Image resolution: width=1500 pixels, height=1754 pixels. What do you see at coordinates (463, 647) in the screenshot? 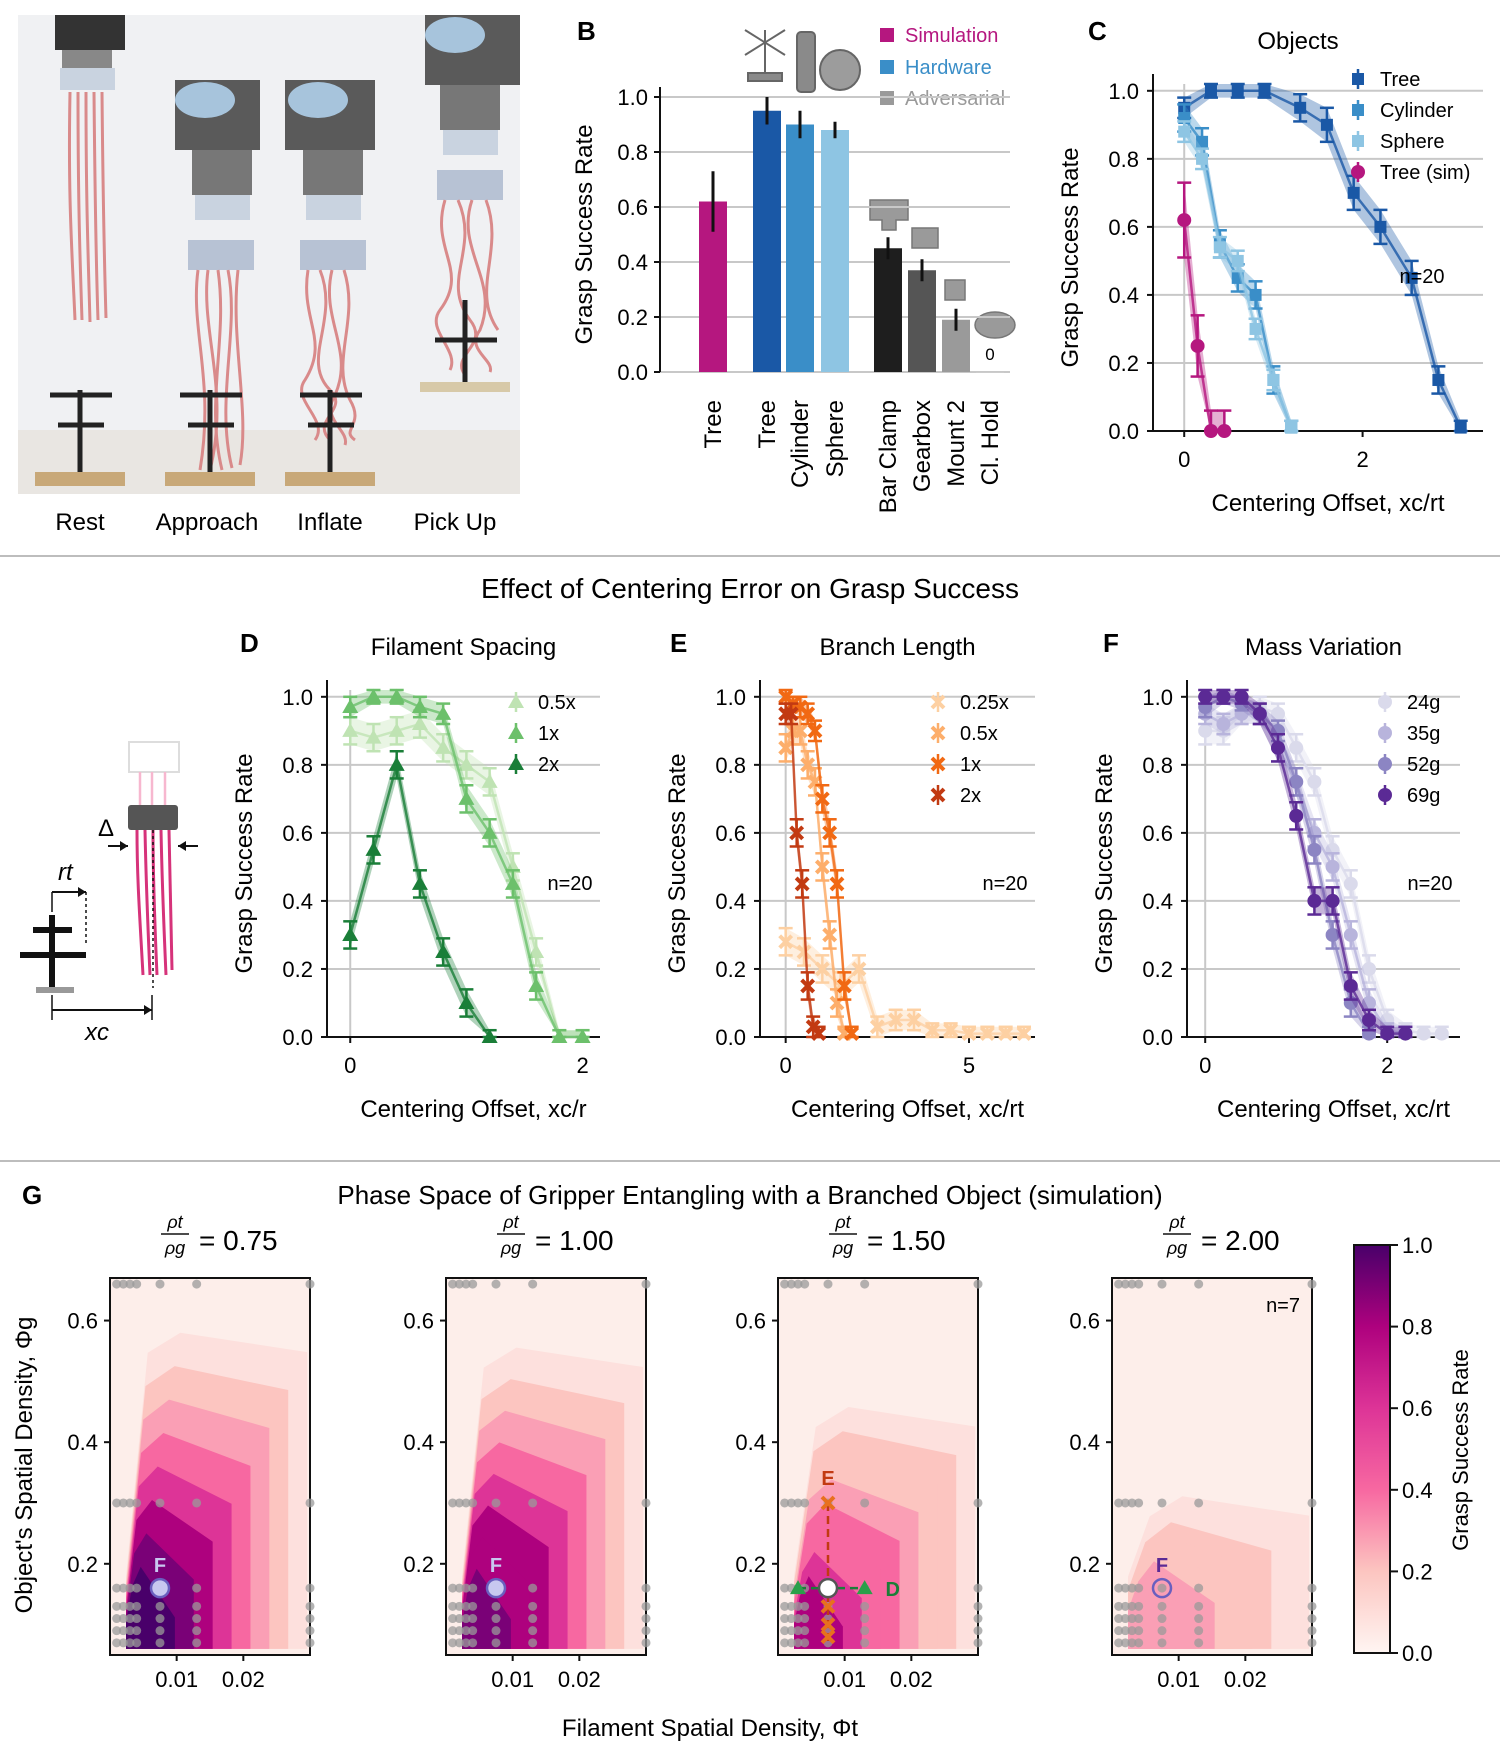
I see `chart-title: Filament Spacing` at bounding box center [463, 647].